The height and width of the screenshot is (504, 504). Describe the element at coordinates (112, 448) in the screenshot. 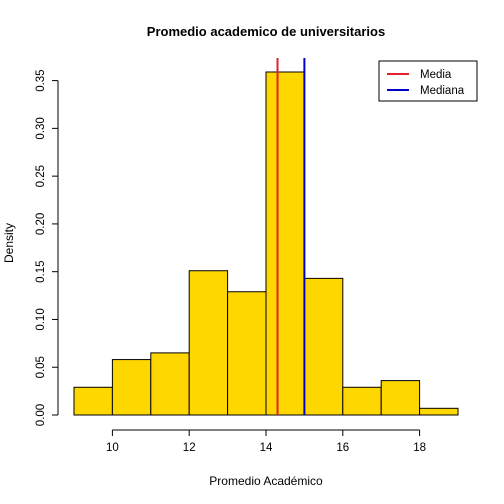

I see `x-tick-label-0: 10` at that location.